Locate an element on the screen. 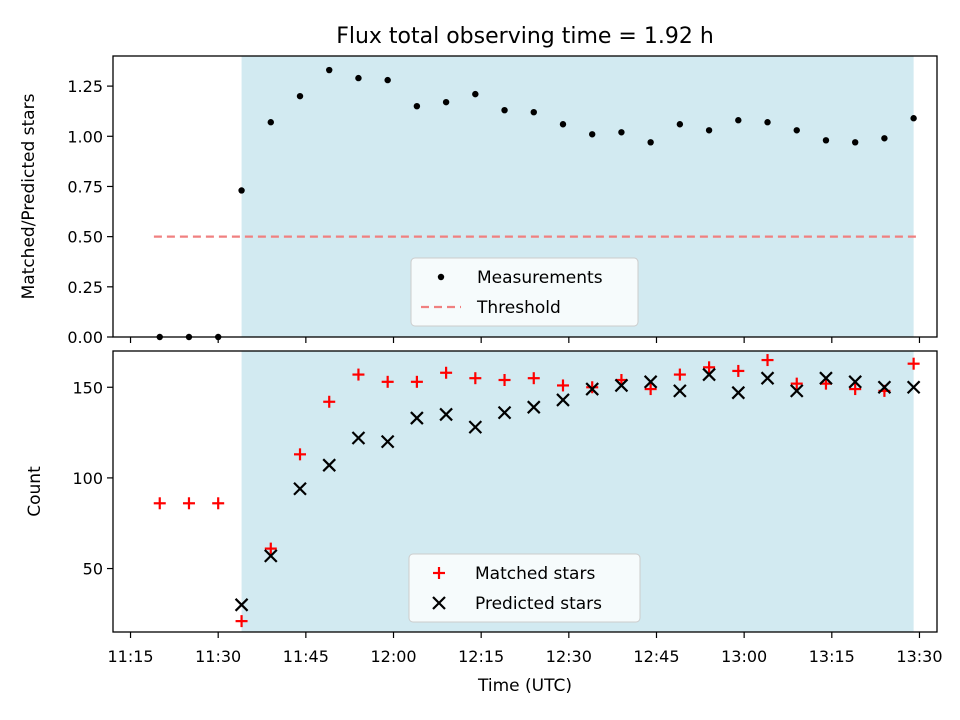 This screenshot has height=720, width=960. y-tick-label: 100 is located at coordinates (87, 478).